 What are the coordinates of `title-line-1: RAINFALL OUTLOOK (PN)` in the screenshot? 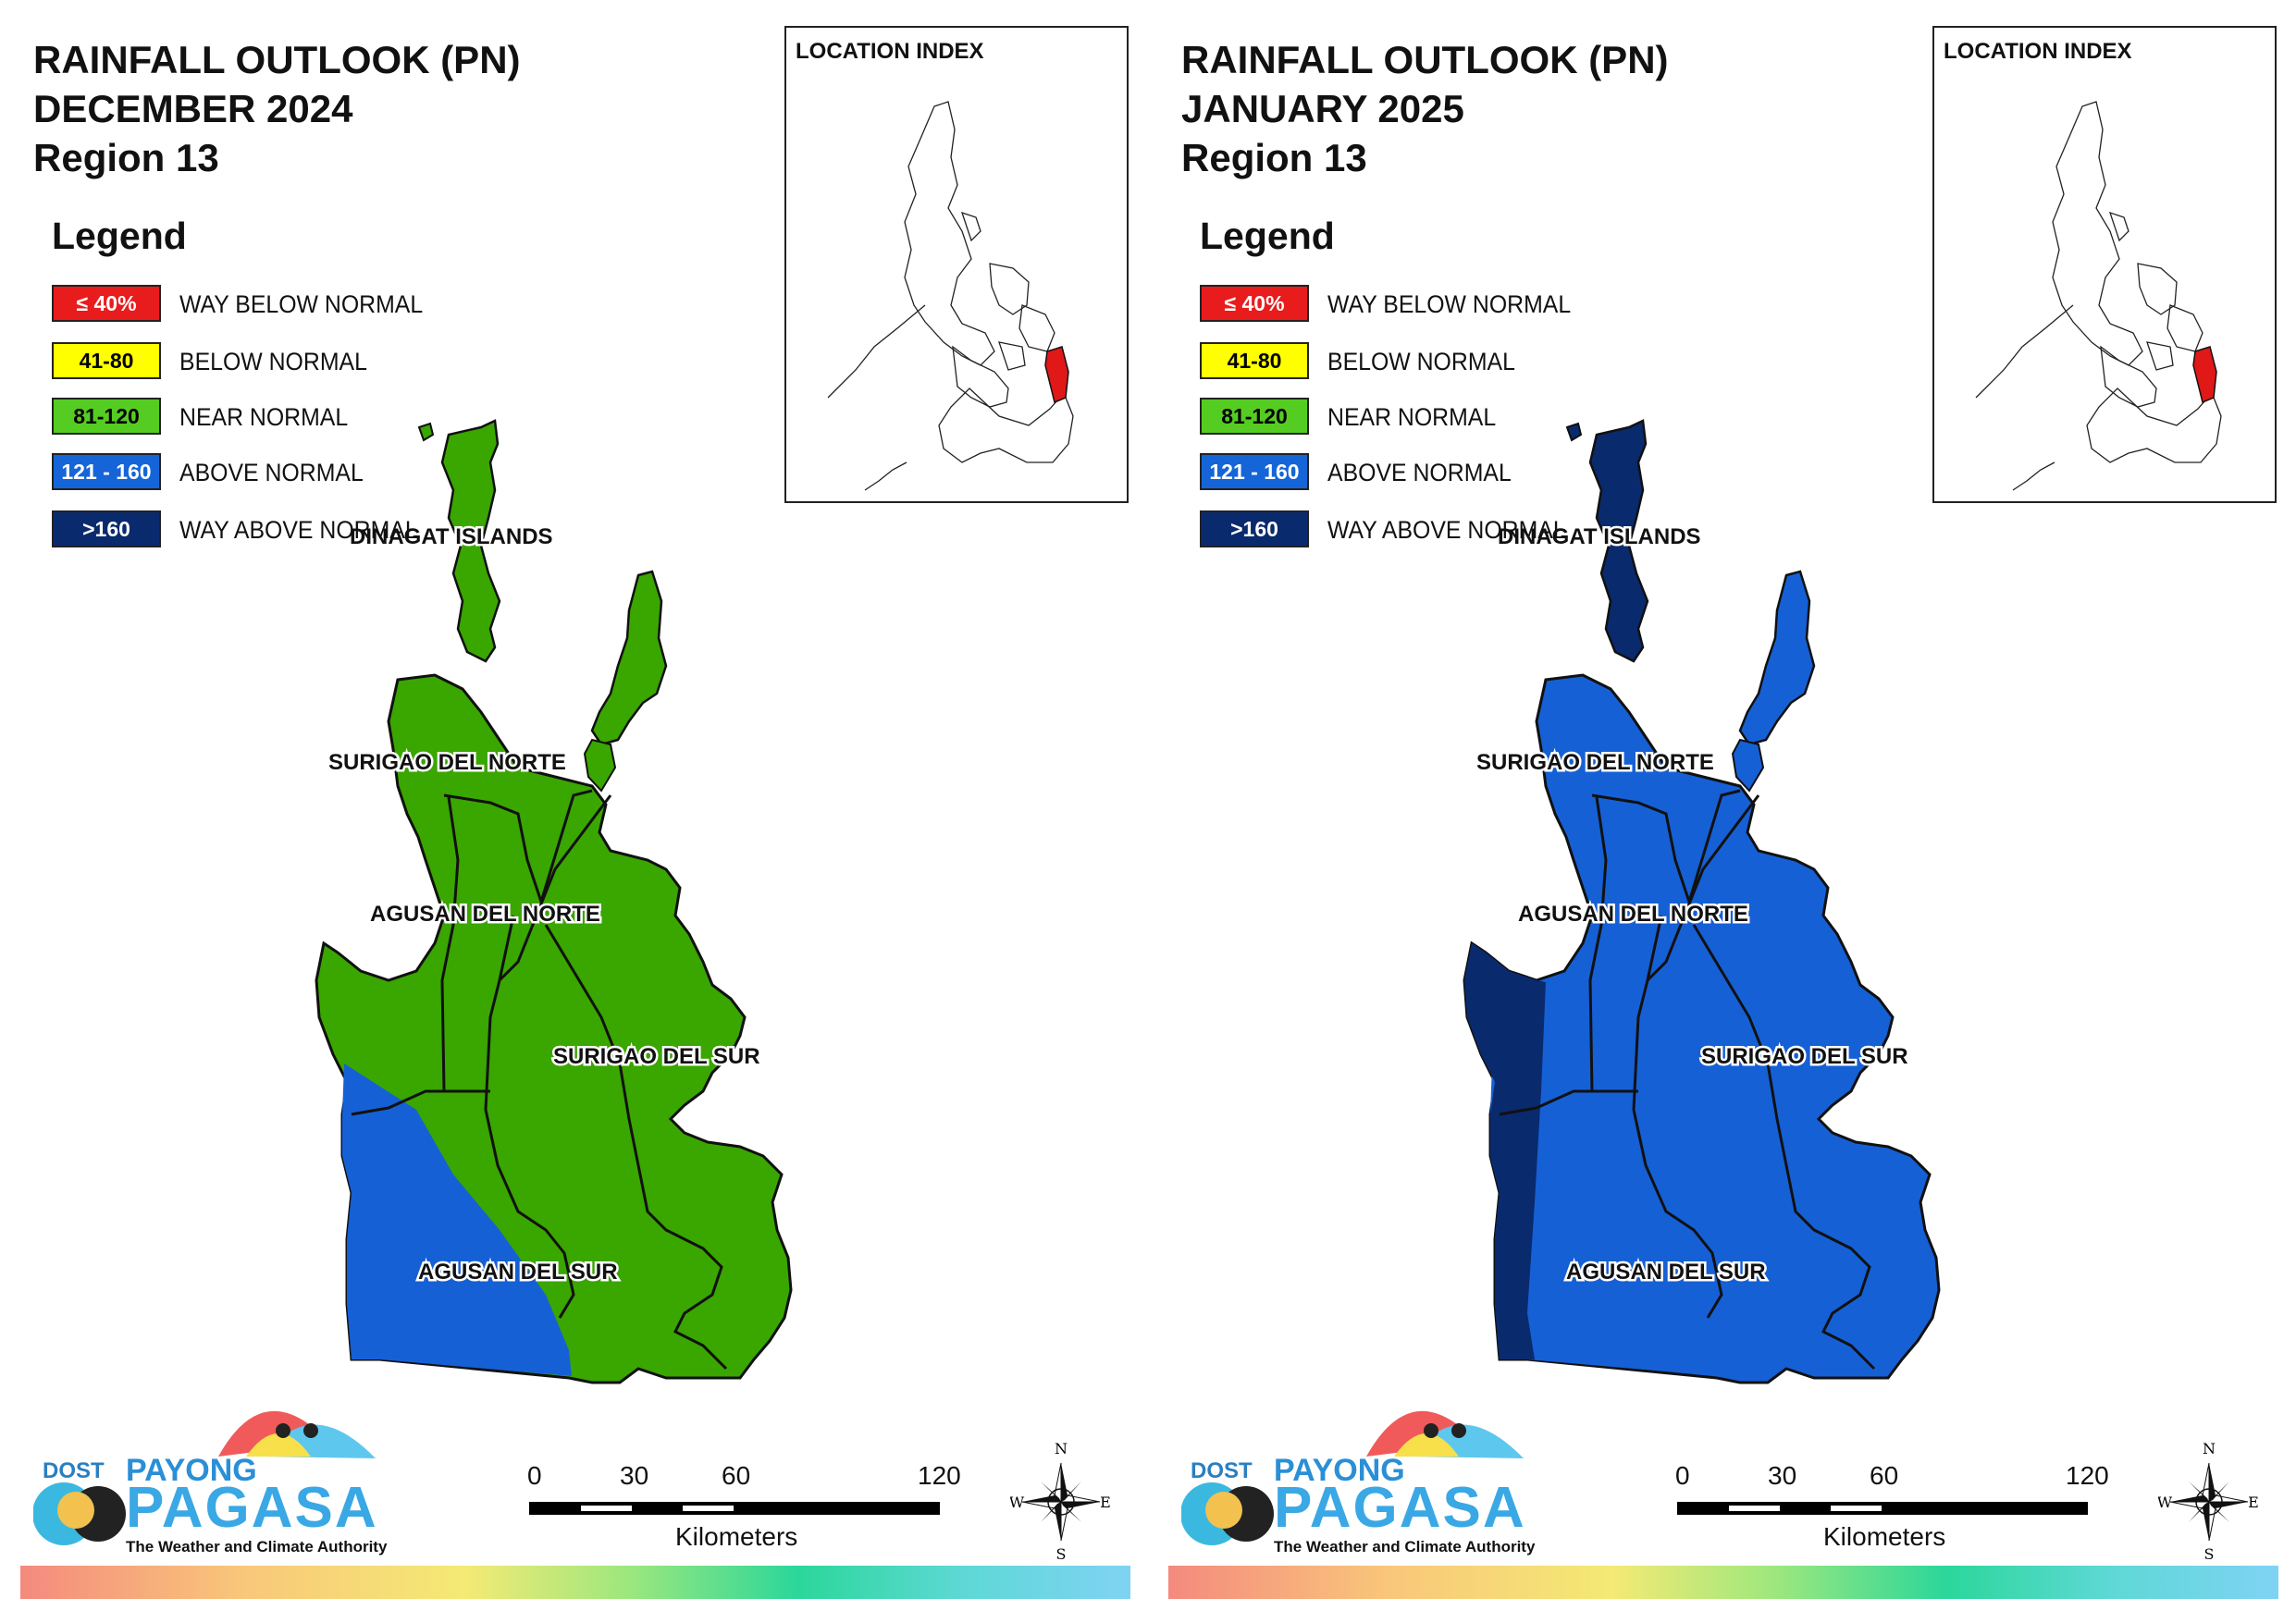 It's located at (277, 59).